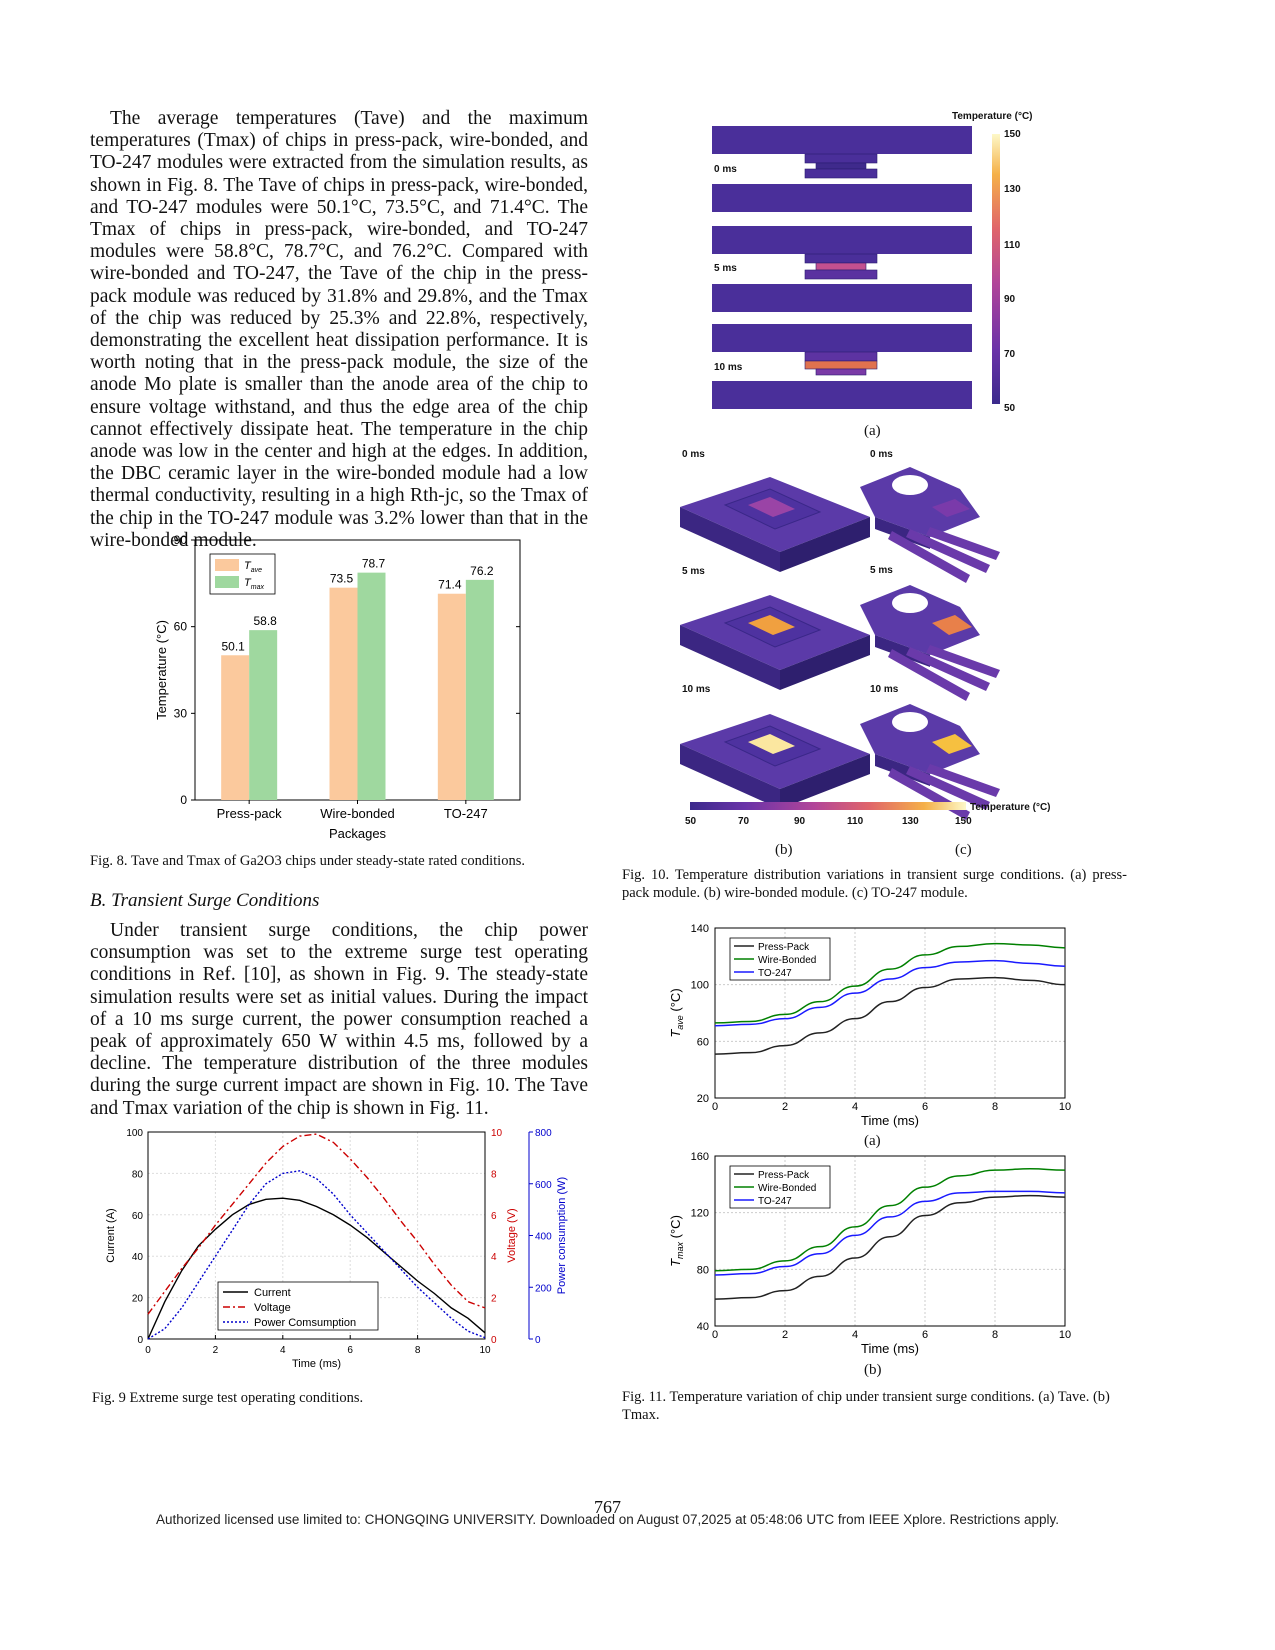 This screenshot has width=1275, height=1650. Describe the element at coordinates (703, 1042) in the screenshot. I see `fig11a-ytick-label: 60` at that location.